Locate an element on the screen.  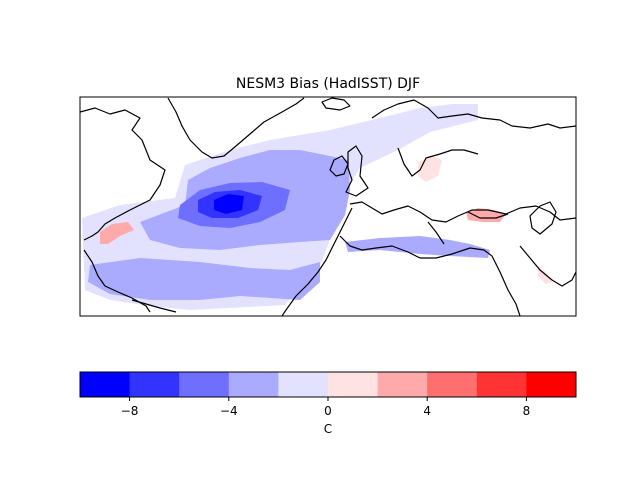
colorbar-tick-label: 8 is located at coordinates (527, 411).